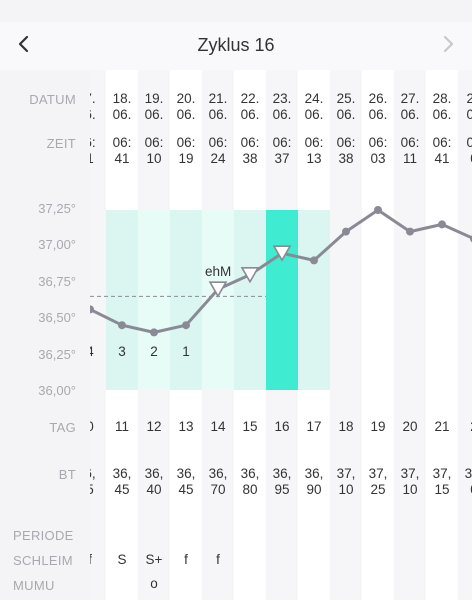  I want to click on label-mumu: MUMU, so click(34, 585).